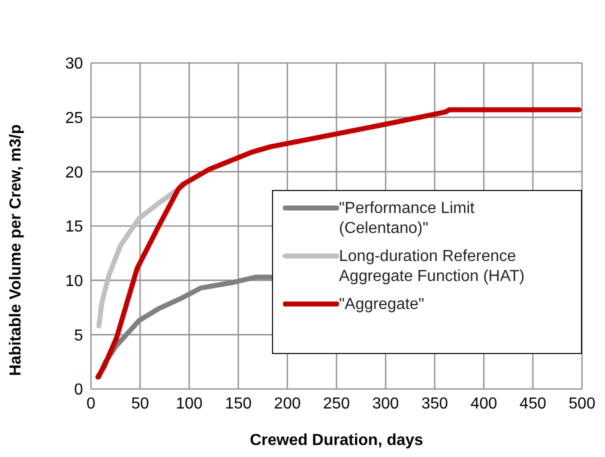 This screenshot has height=457, width=605. I want to click on legend-label: Long-duration Reference Aggregate Function (HAT), so click(432, 267).